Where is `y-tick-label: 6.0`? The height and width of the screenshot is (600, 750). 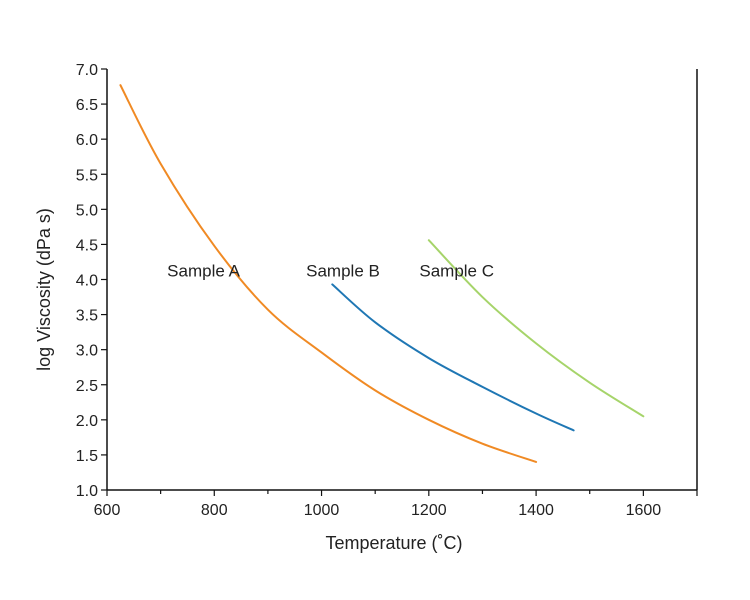
y-tick-label: 6.0 is located at coordinates (87, 140).